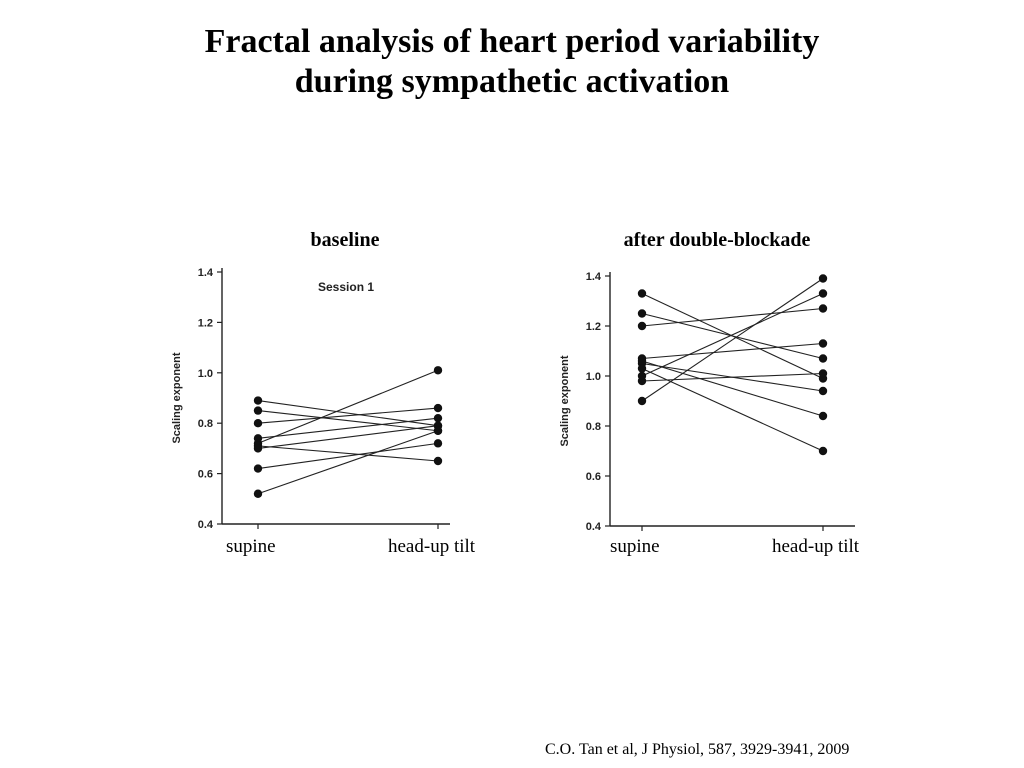 The image size is (1024, 768). What do you see at coordinates (346, 287) in the screenshot?
I see `session-annotation: Session 1` at bounding box center [346, 287].